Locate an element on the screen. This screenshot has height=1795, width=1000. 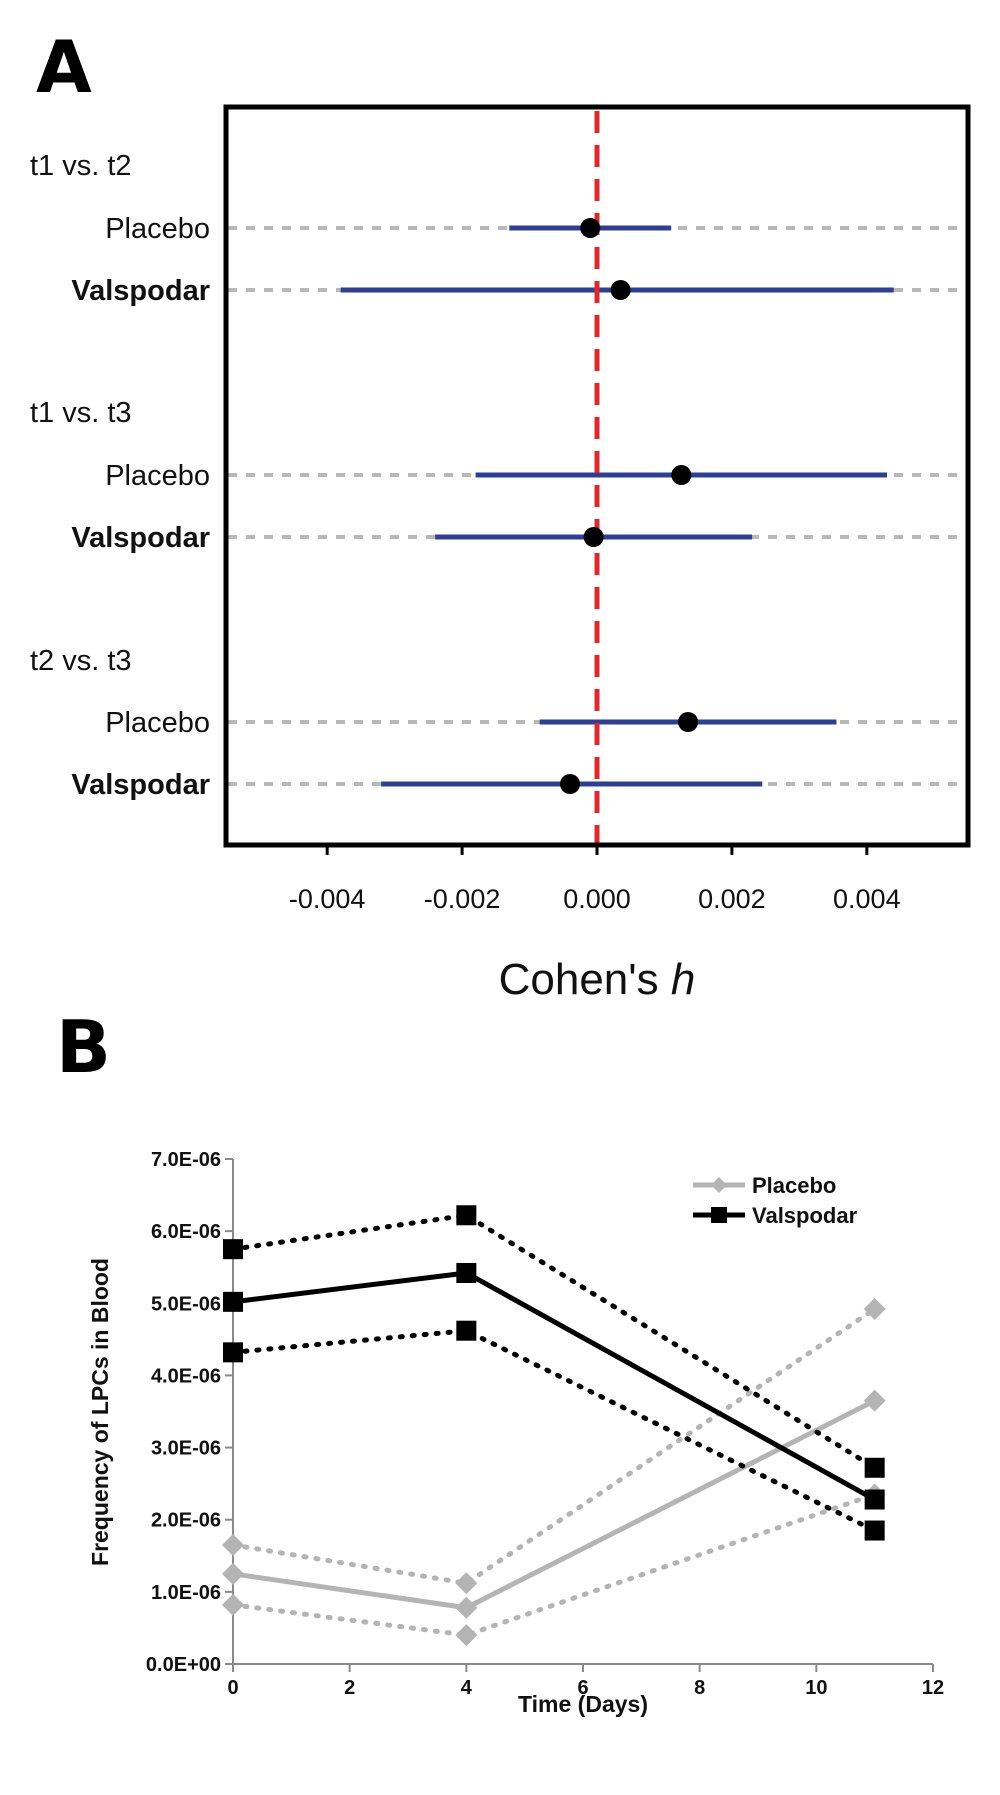
y-tick-label: 2.0E-06 is located at coordinates (186, 1521).